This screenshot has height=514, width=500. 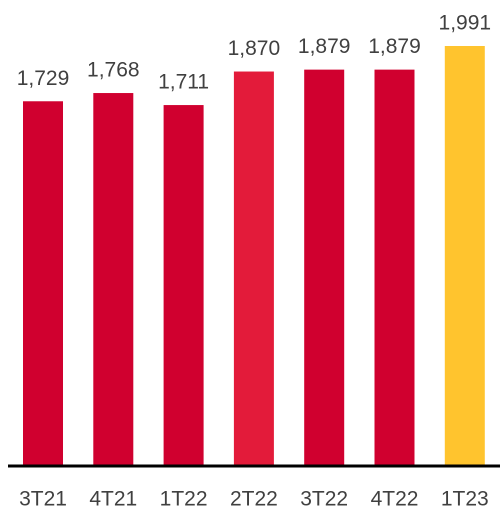 I want to click on x-tick-label: 3T21, so click(x=43, y=499).